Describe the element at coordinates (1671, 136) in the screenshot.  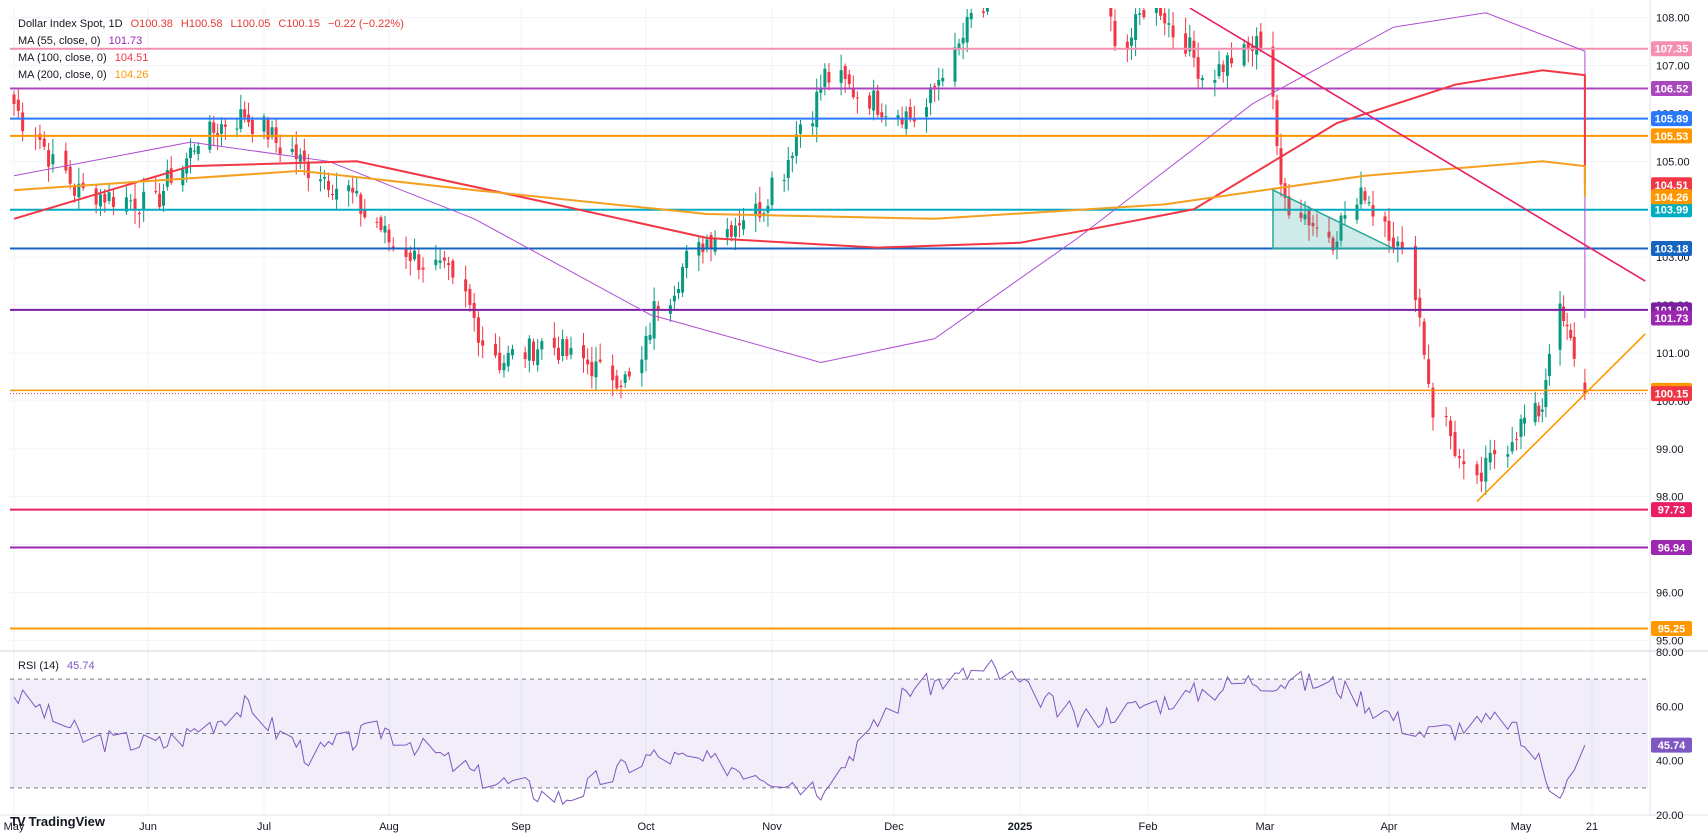
I see `price-tag: 105.53` at that location.